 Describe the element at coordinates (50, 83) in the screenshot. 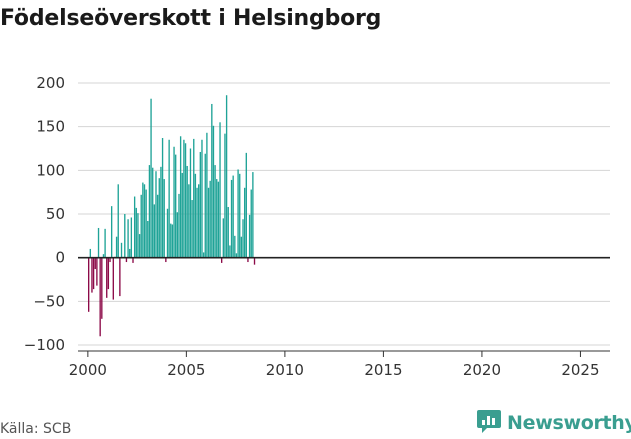

I see `y-tick-label: 200` at that location.